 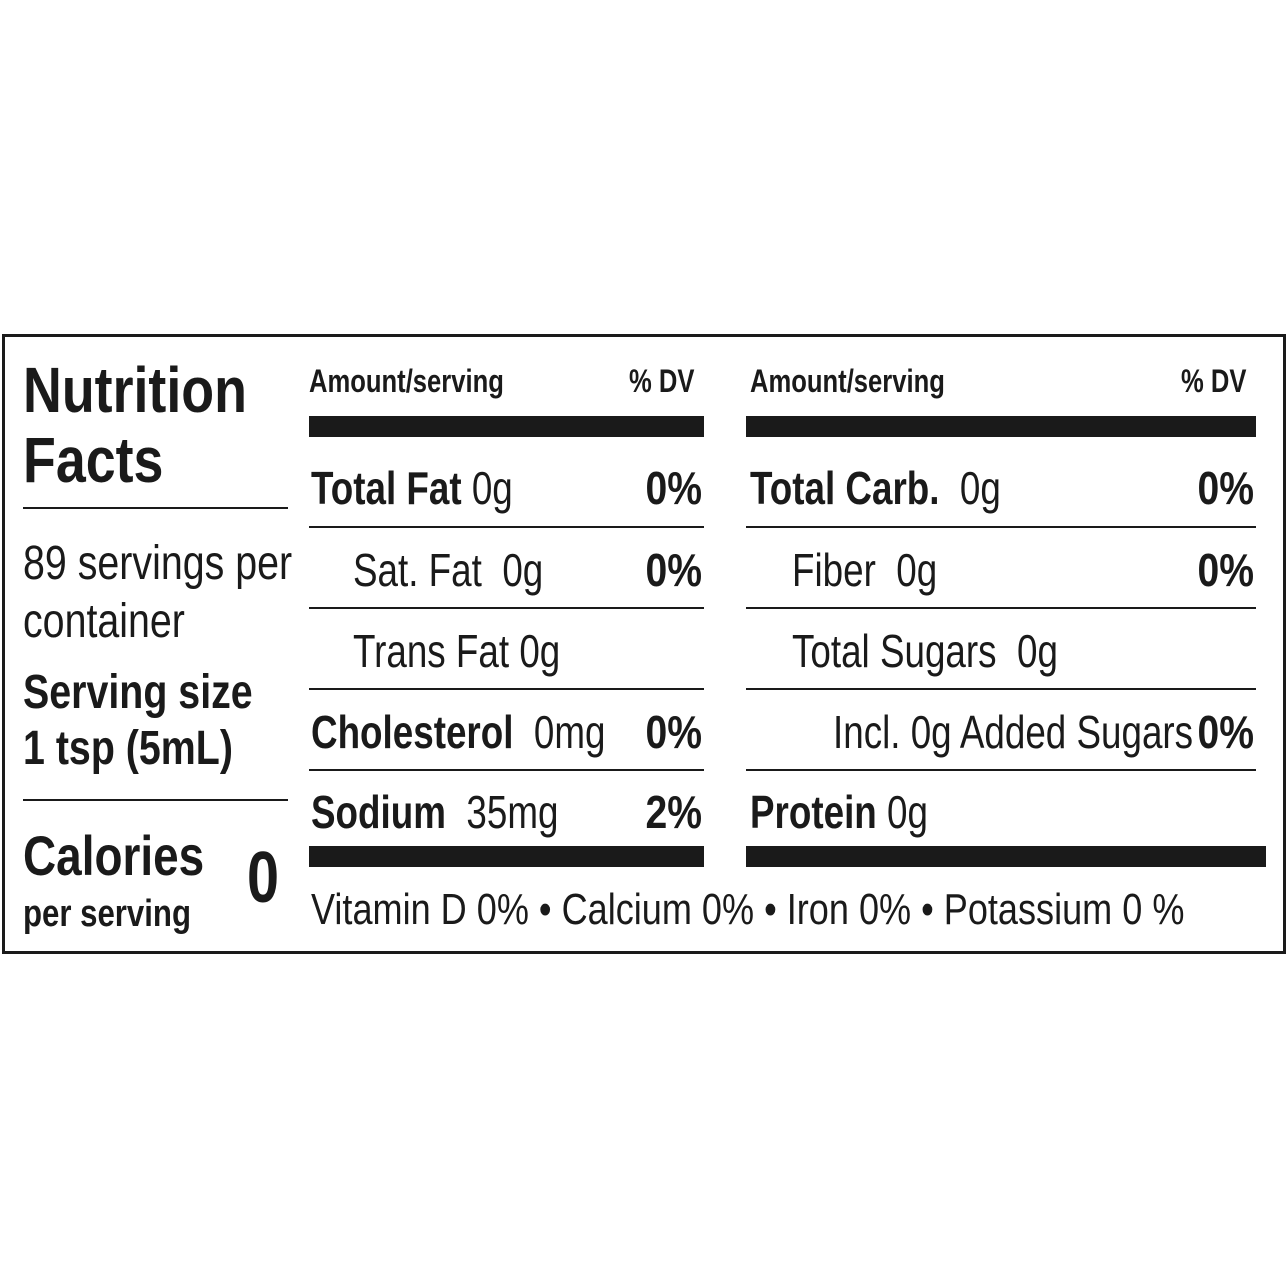 What do you see at coordinates (875, 488) in the screenshot?
I see `total-carb-row: Total Carb. 0g` at bounding box center [875, 488].